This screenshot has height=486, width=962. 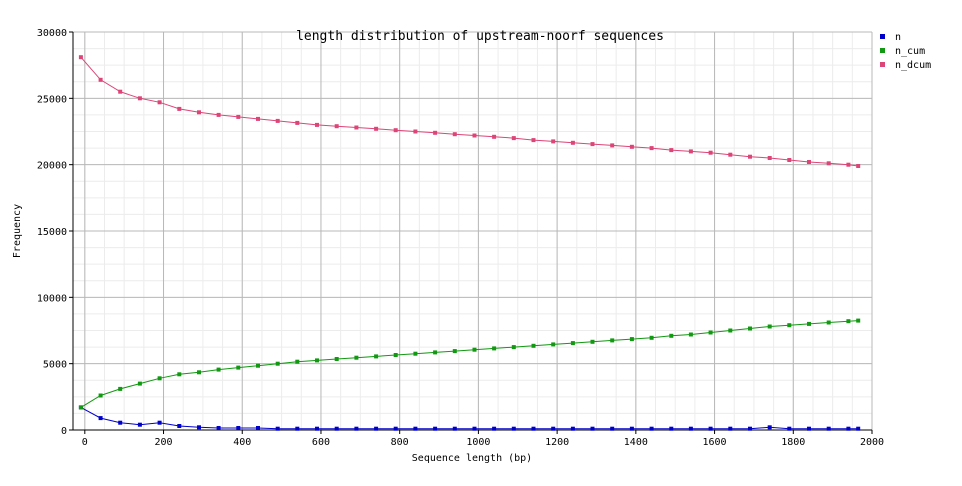 What do you see at coordinates (163, 442) in the screenshot?
I see `x-tick-label: 200` at bounding box center [163, 442].